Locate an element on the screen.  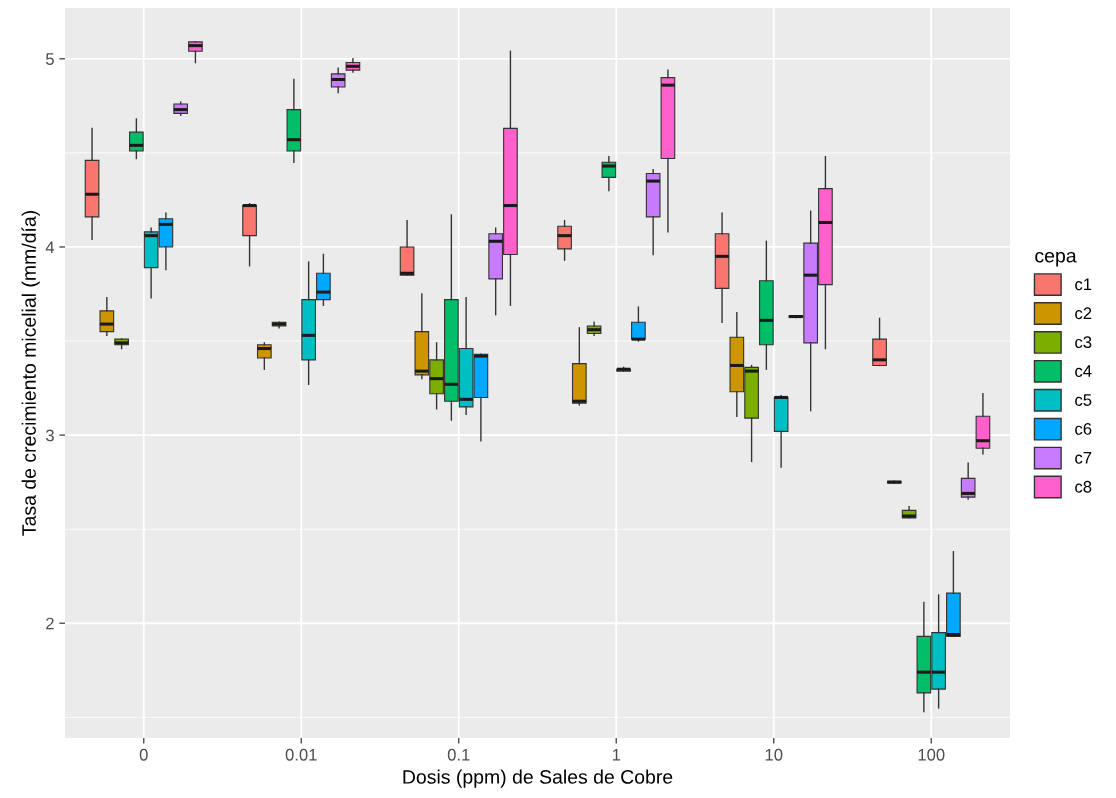
legend-label: c5 is located at coordinates (1083, 400).